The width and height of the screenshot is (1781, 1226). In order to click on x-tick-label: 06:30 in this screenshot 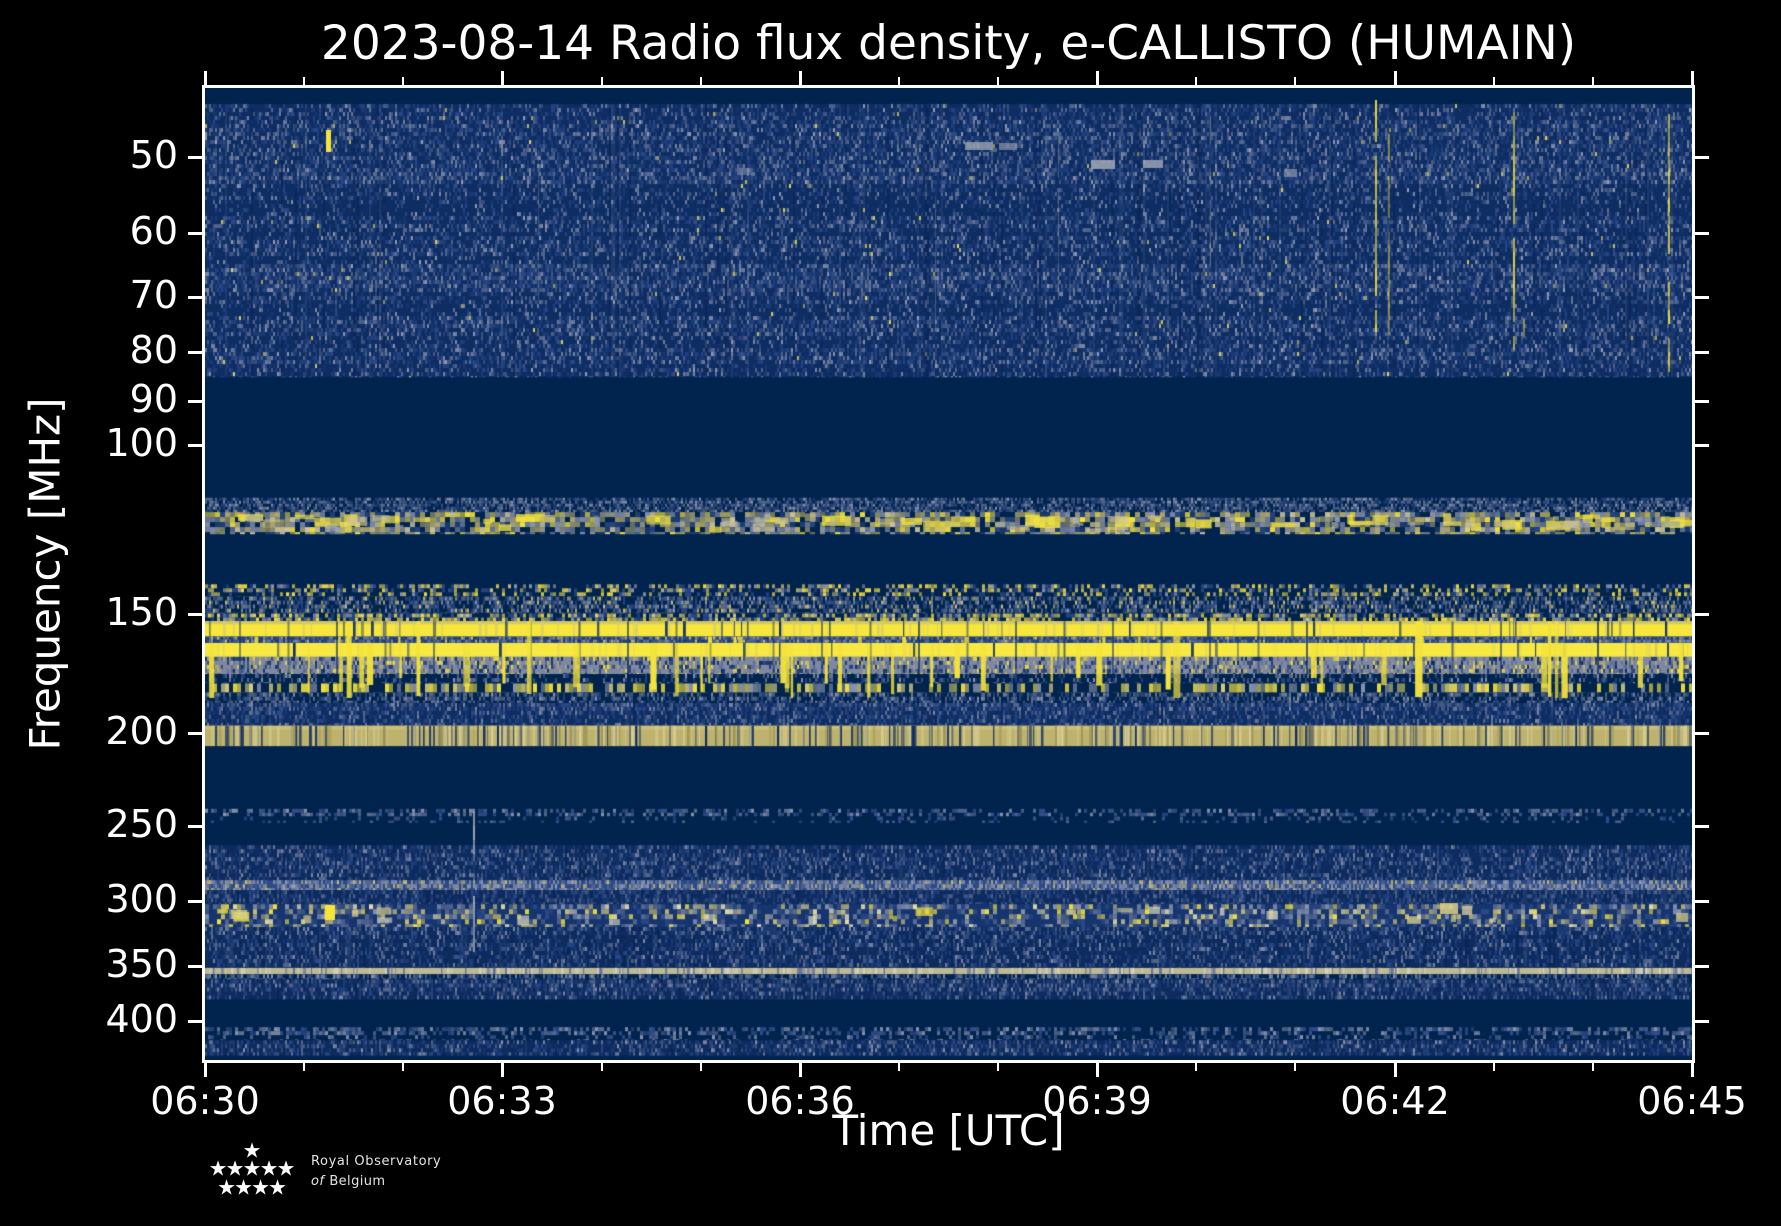, I will do `click(205, 1101)`.